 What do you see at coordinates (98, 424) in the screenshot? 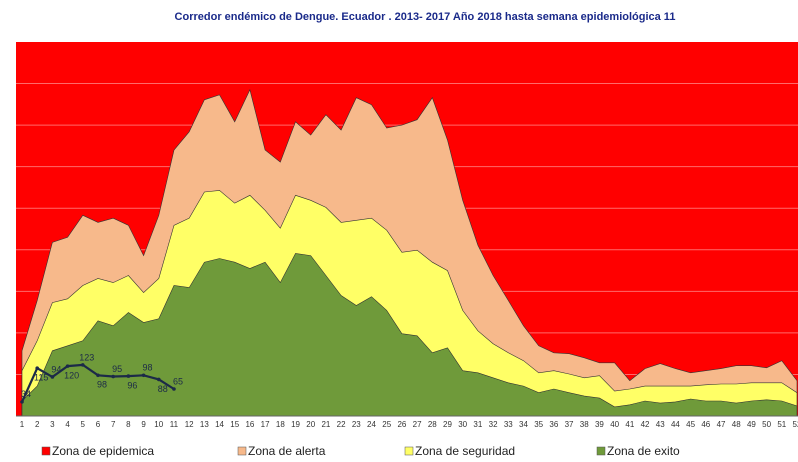
I see `x-tick-label: 6` at bounding box center [98, 424].